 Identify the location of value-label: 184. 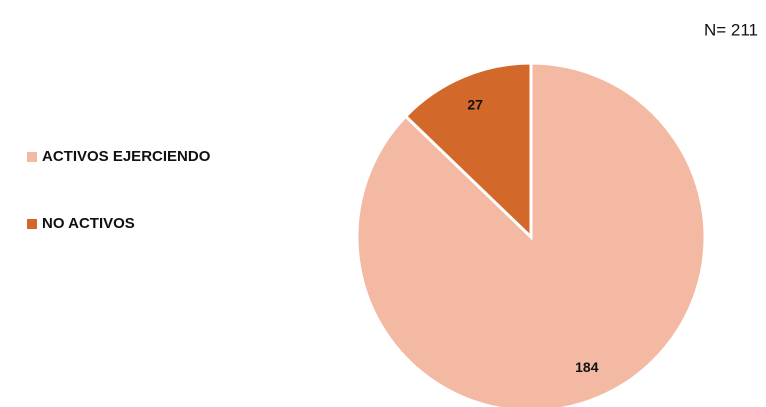
(587, 367).